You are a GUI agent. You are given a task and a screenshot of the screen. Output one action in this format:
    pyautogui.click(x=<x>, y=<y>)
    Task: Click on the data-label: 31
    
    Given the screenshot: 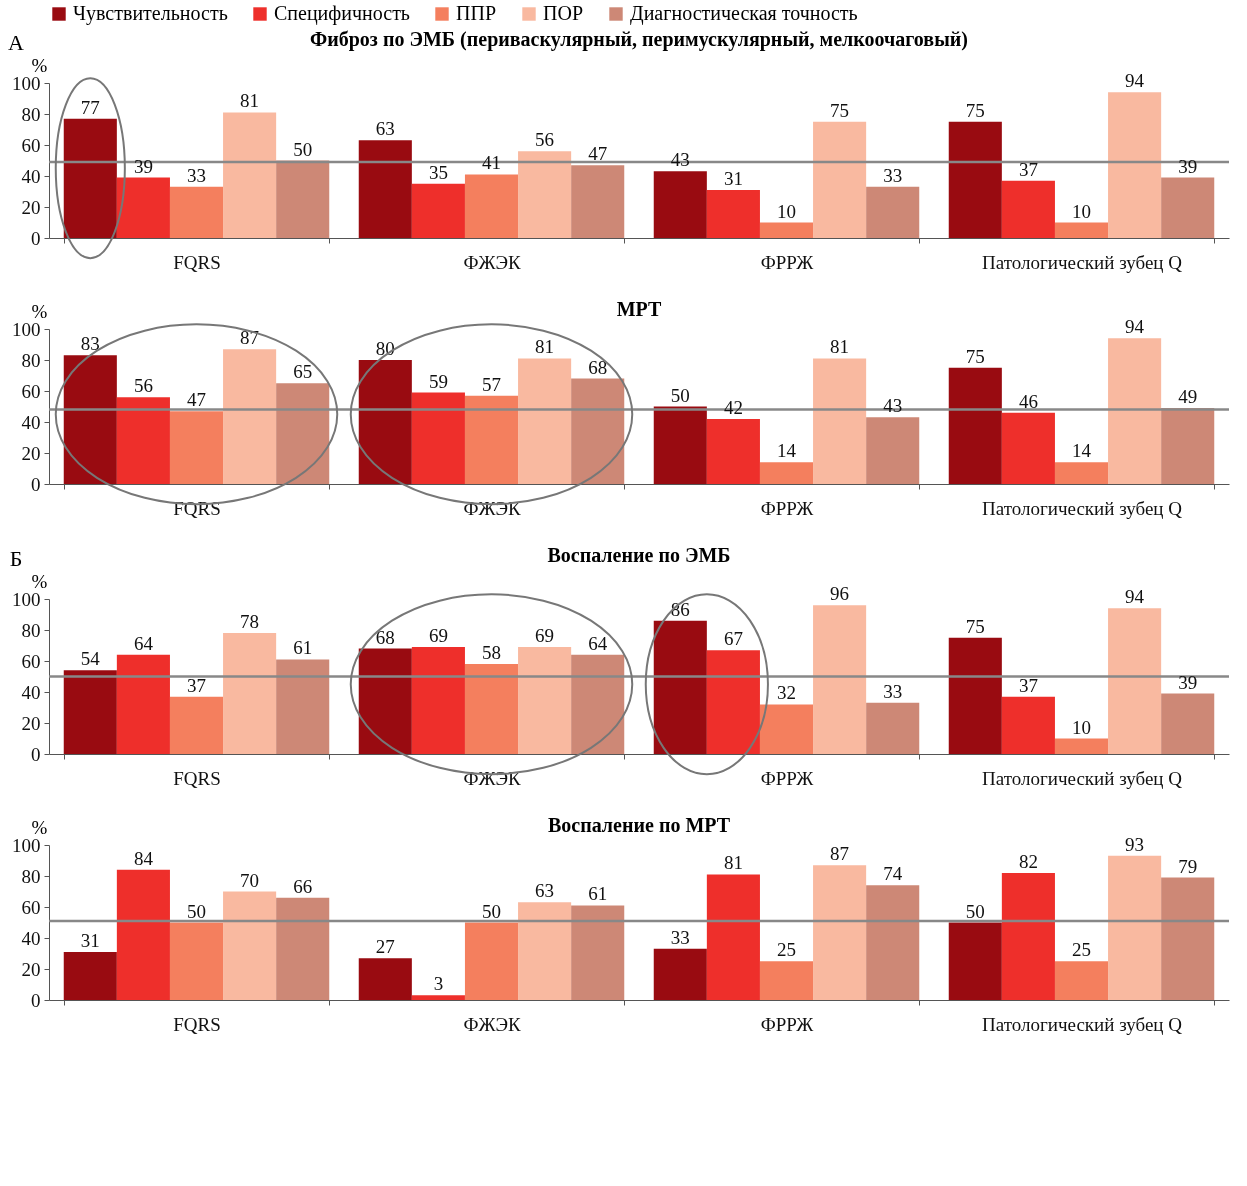 What is the action you would take?
    pyautogui.click(x=90, y=940)
    